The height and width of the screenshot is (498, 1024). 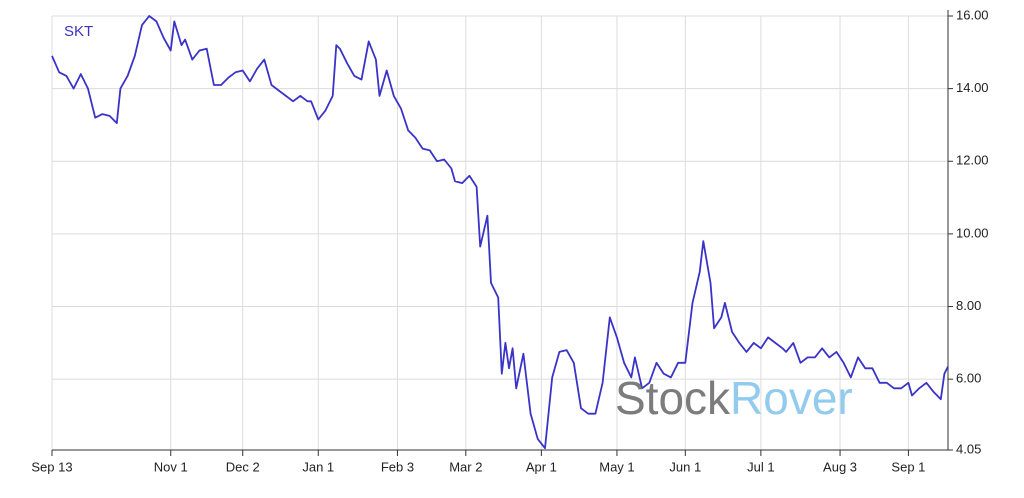 What do you see at coordinates (673, 398) in the screenshot?
I see `watermark-part: Stock` at bounding box center [673, 398].